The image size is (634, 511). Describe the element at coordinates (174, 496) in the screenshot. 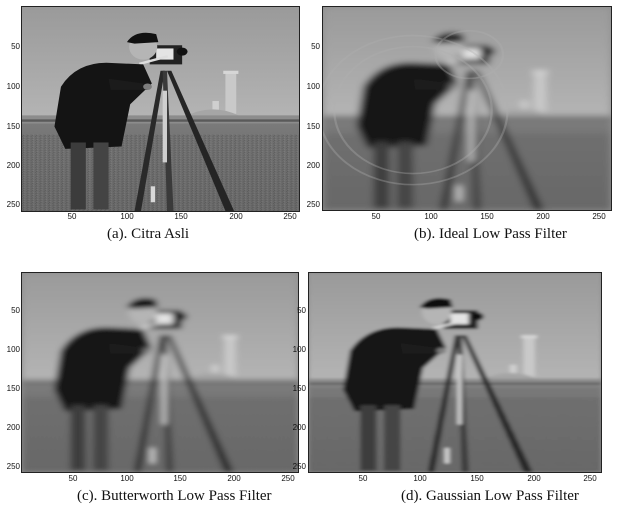

I see `caption-c: (c). Butterworth Low Pass Filter` at that location.